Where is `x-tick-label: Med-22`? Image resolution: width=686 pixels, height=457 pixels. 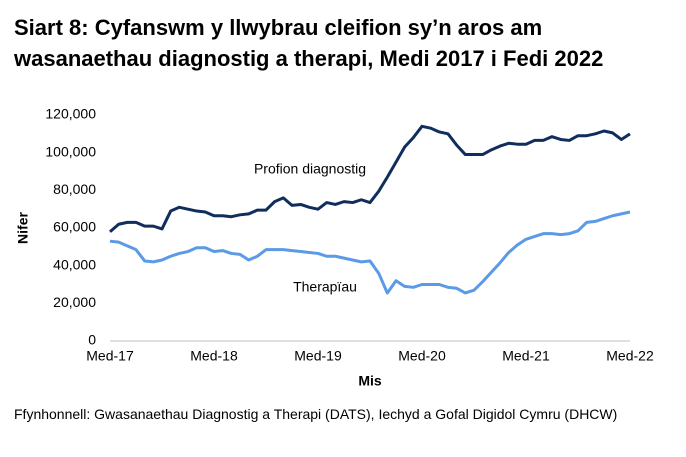
x-tick-label: Med-22 is located at coordinates (630, 356).